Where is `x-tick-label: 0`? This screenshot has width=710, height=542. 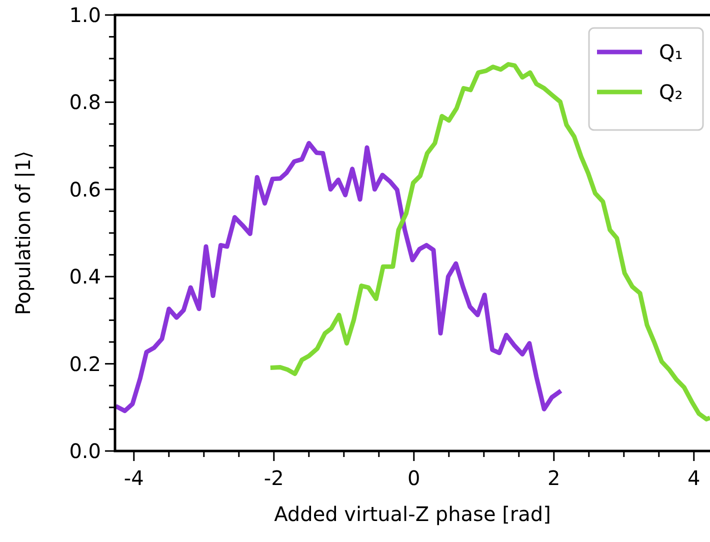 x-tick-label: 0 is located at coordinates (414, 478).